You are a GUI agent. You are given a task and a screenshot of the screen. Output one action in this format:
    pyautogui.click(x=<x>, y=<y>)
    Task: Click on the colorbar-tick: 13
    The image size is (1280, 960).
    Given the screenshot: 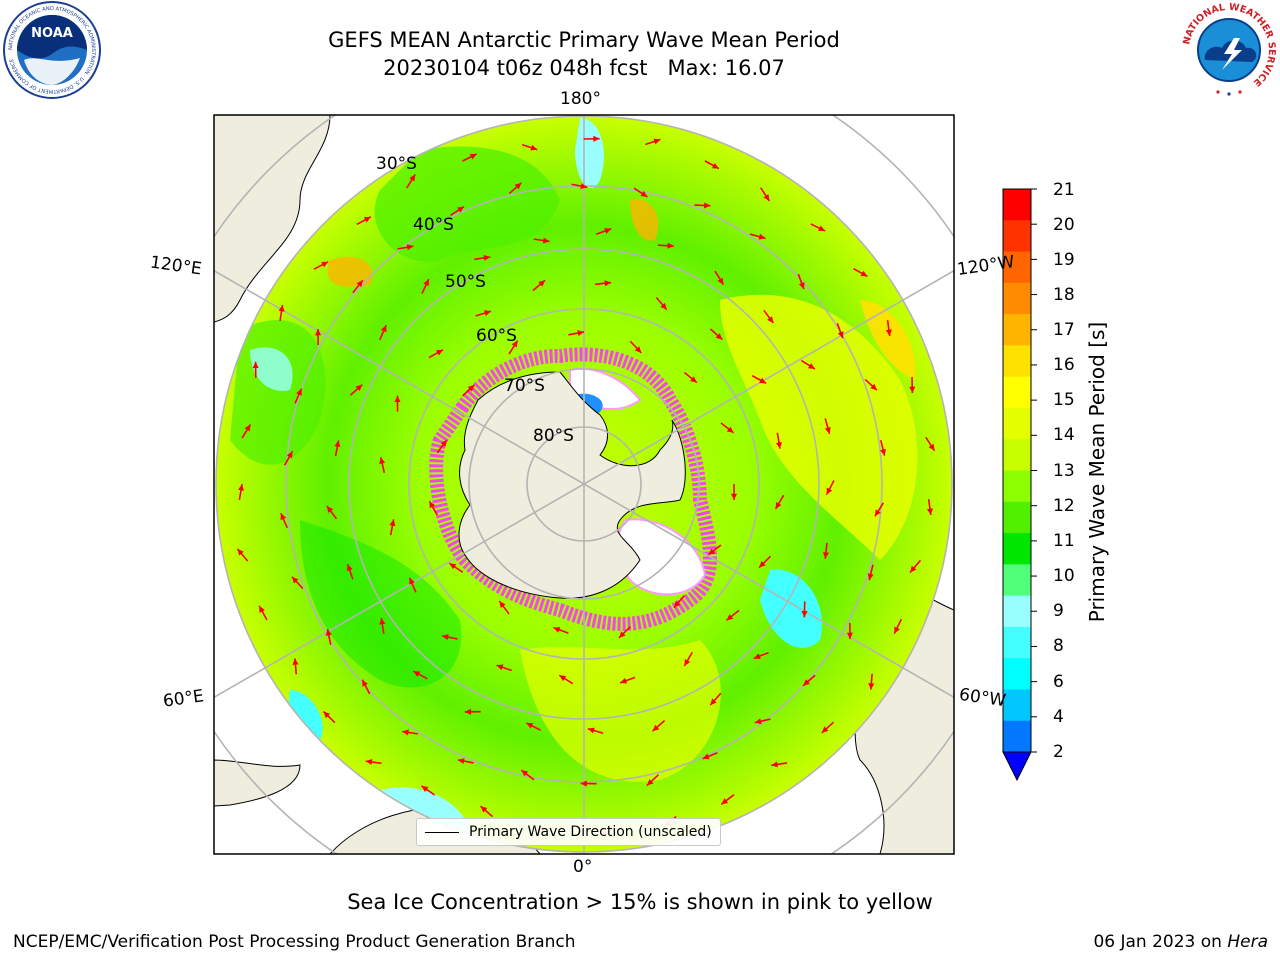 What is the action you would take?
    pyautogui.click(x=1064, y=471)
    